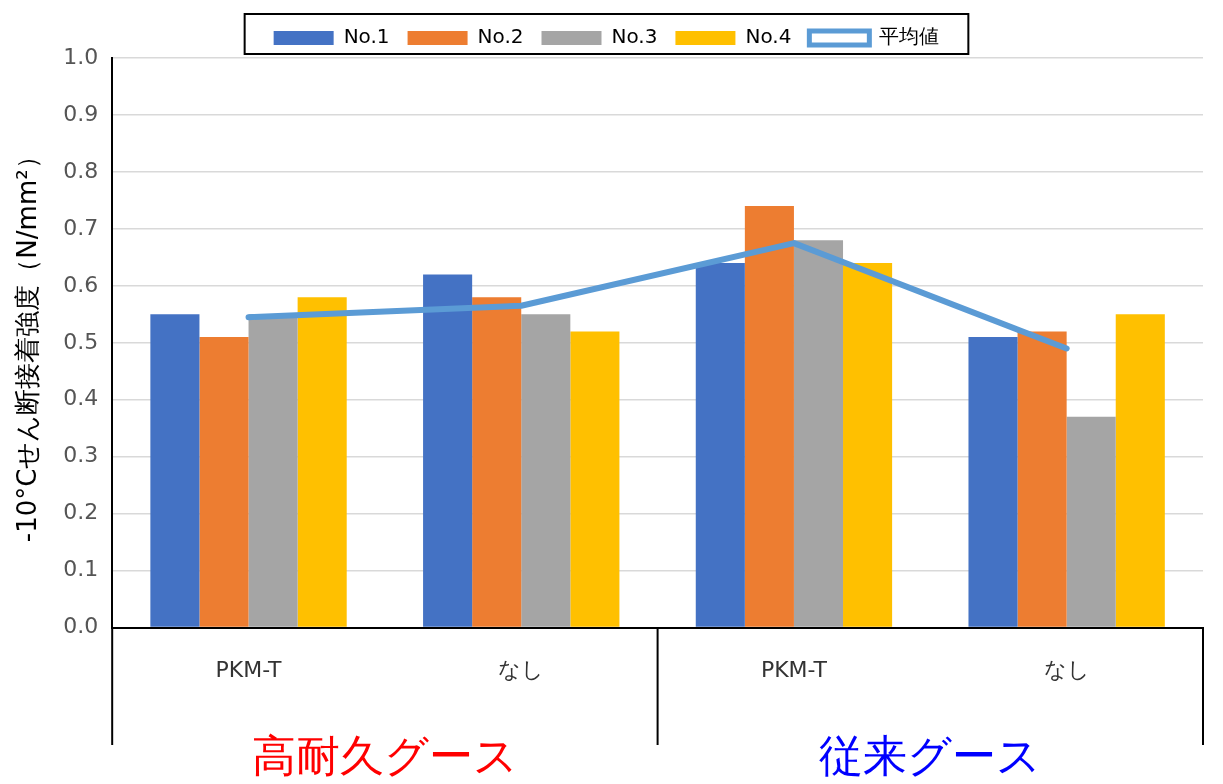  What do you see at coordinates (81, 455) in the screenshot?
I see `y-tick-label: 0.3` at bounding box center [81, 455].